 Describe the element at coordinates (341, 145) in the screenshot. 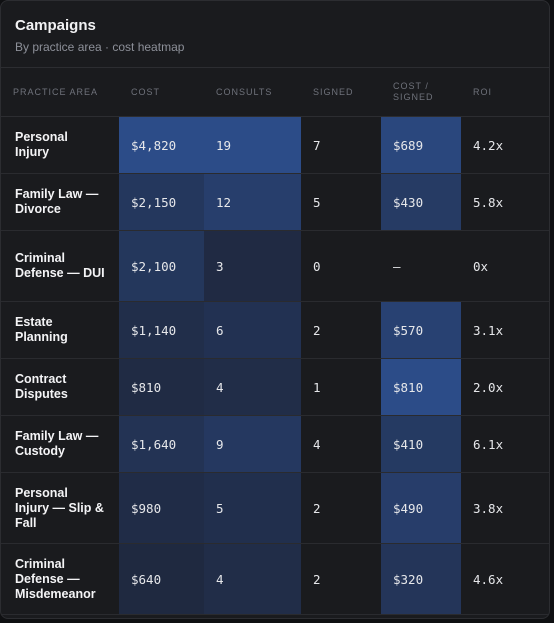

I see `cell: 7` at that location.